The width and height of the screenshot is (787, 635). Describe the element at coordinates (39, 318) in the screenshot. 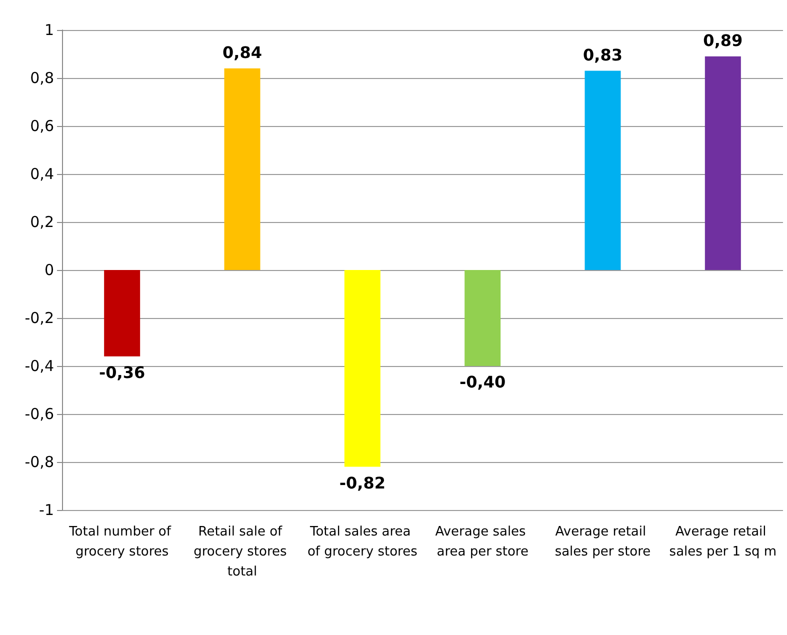

I see `y-tick-label: -0,2` at that location.